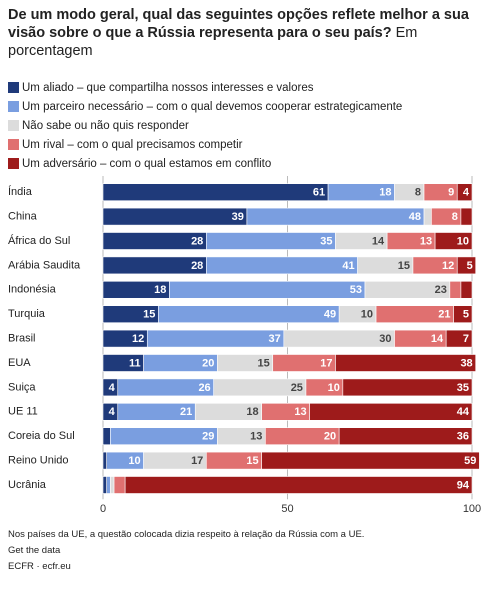 The height and width of the screenshot is (595, 496). I want to click on data-label: 38, so click(466, 363).